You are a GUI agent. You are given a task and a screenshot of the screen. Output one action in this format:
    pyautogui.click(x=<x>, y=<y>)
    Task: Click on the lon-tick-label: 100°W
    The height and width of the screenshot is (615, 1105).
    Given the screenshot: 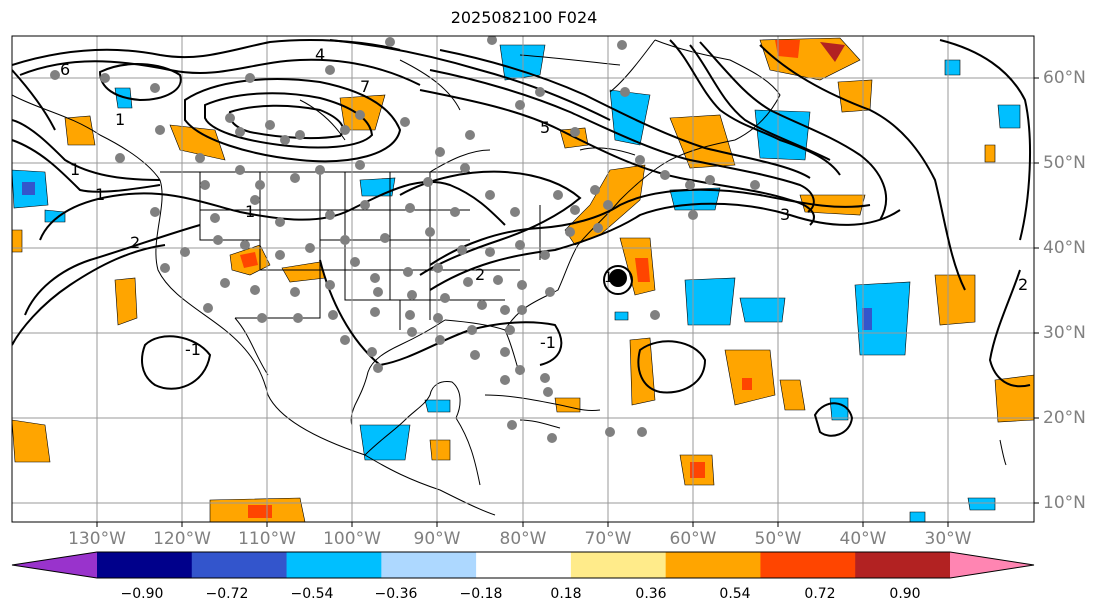 What is the action you would take?
    pyautogui.click(x=352, y=539)
    